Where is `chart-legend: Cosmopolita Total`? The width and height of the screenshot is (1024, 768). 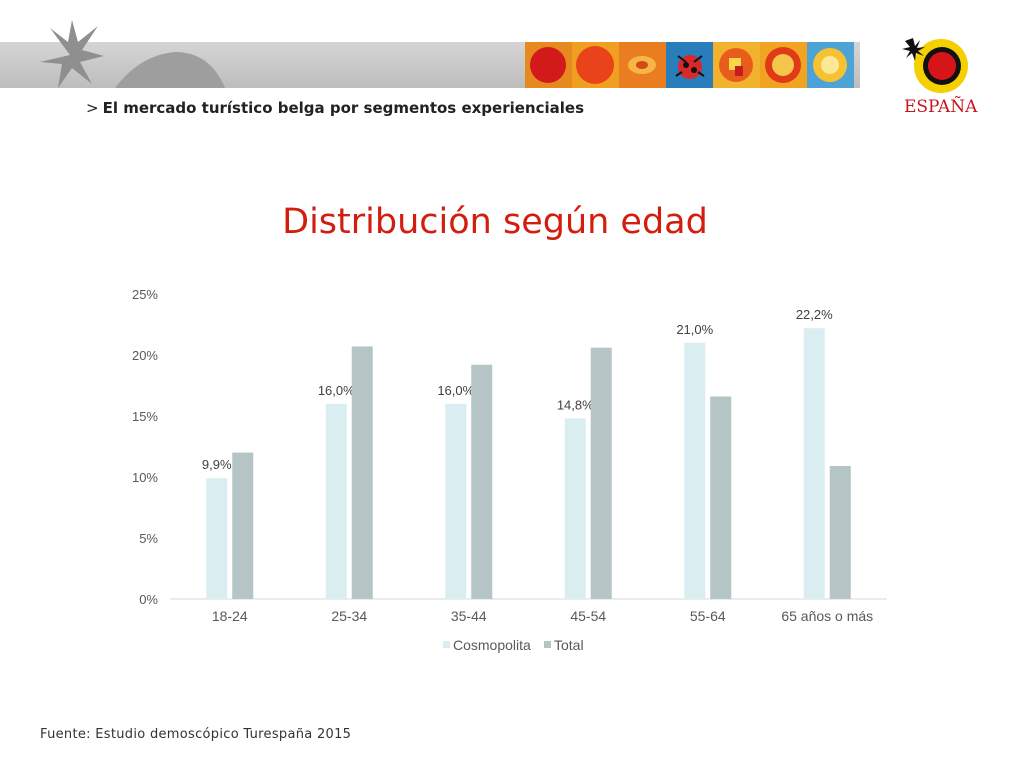
chart-legend: Cosmopolita Total is located at coordinates (513, 645).